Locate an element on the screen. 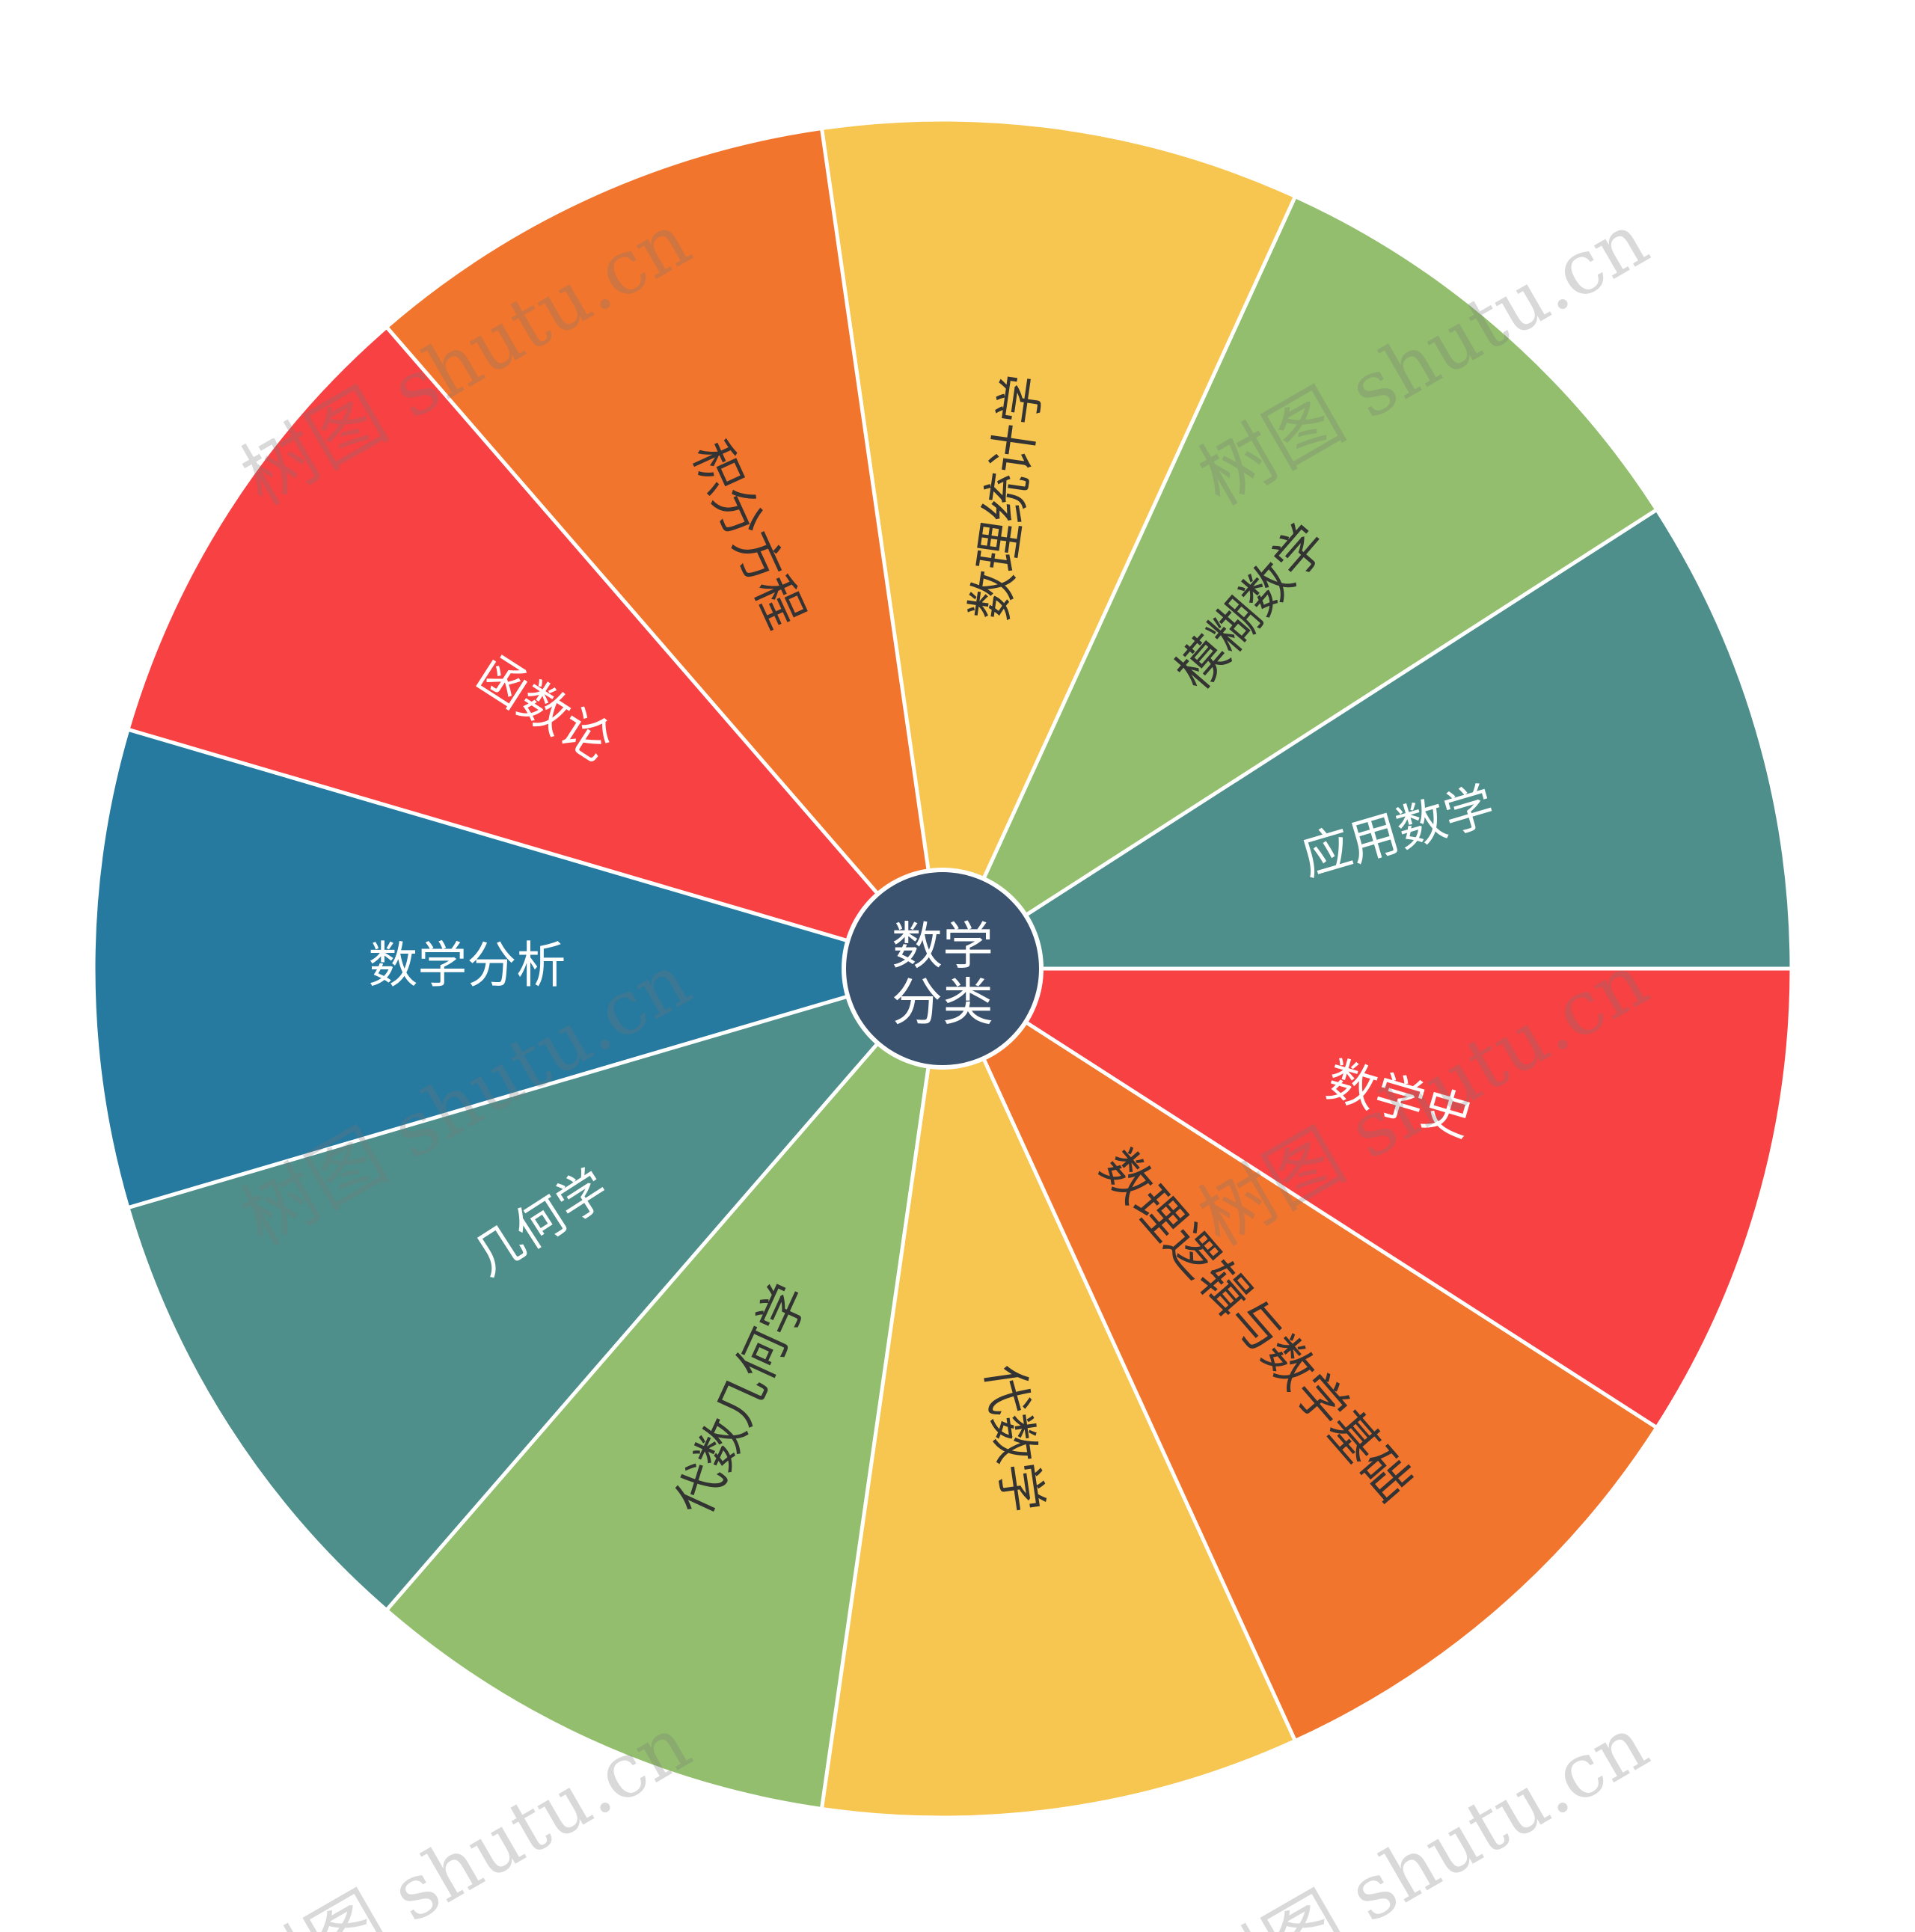 This screenshot has width=1915, height=1932. center-label-line1: 数学 is located at coordinates (942, 947).